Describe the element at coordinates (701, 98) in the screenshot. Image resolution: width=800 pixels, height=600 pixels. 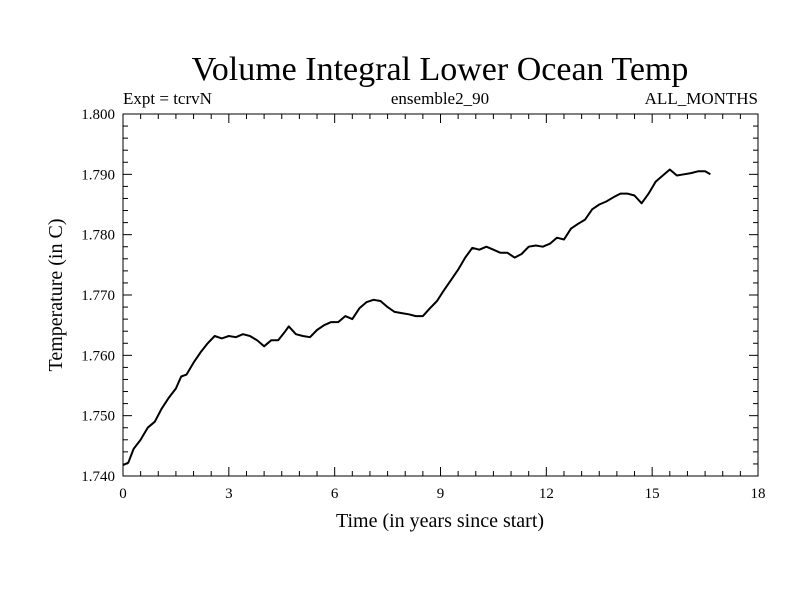
I see `subtitle-right: ALL_MONTHS` at that location.